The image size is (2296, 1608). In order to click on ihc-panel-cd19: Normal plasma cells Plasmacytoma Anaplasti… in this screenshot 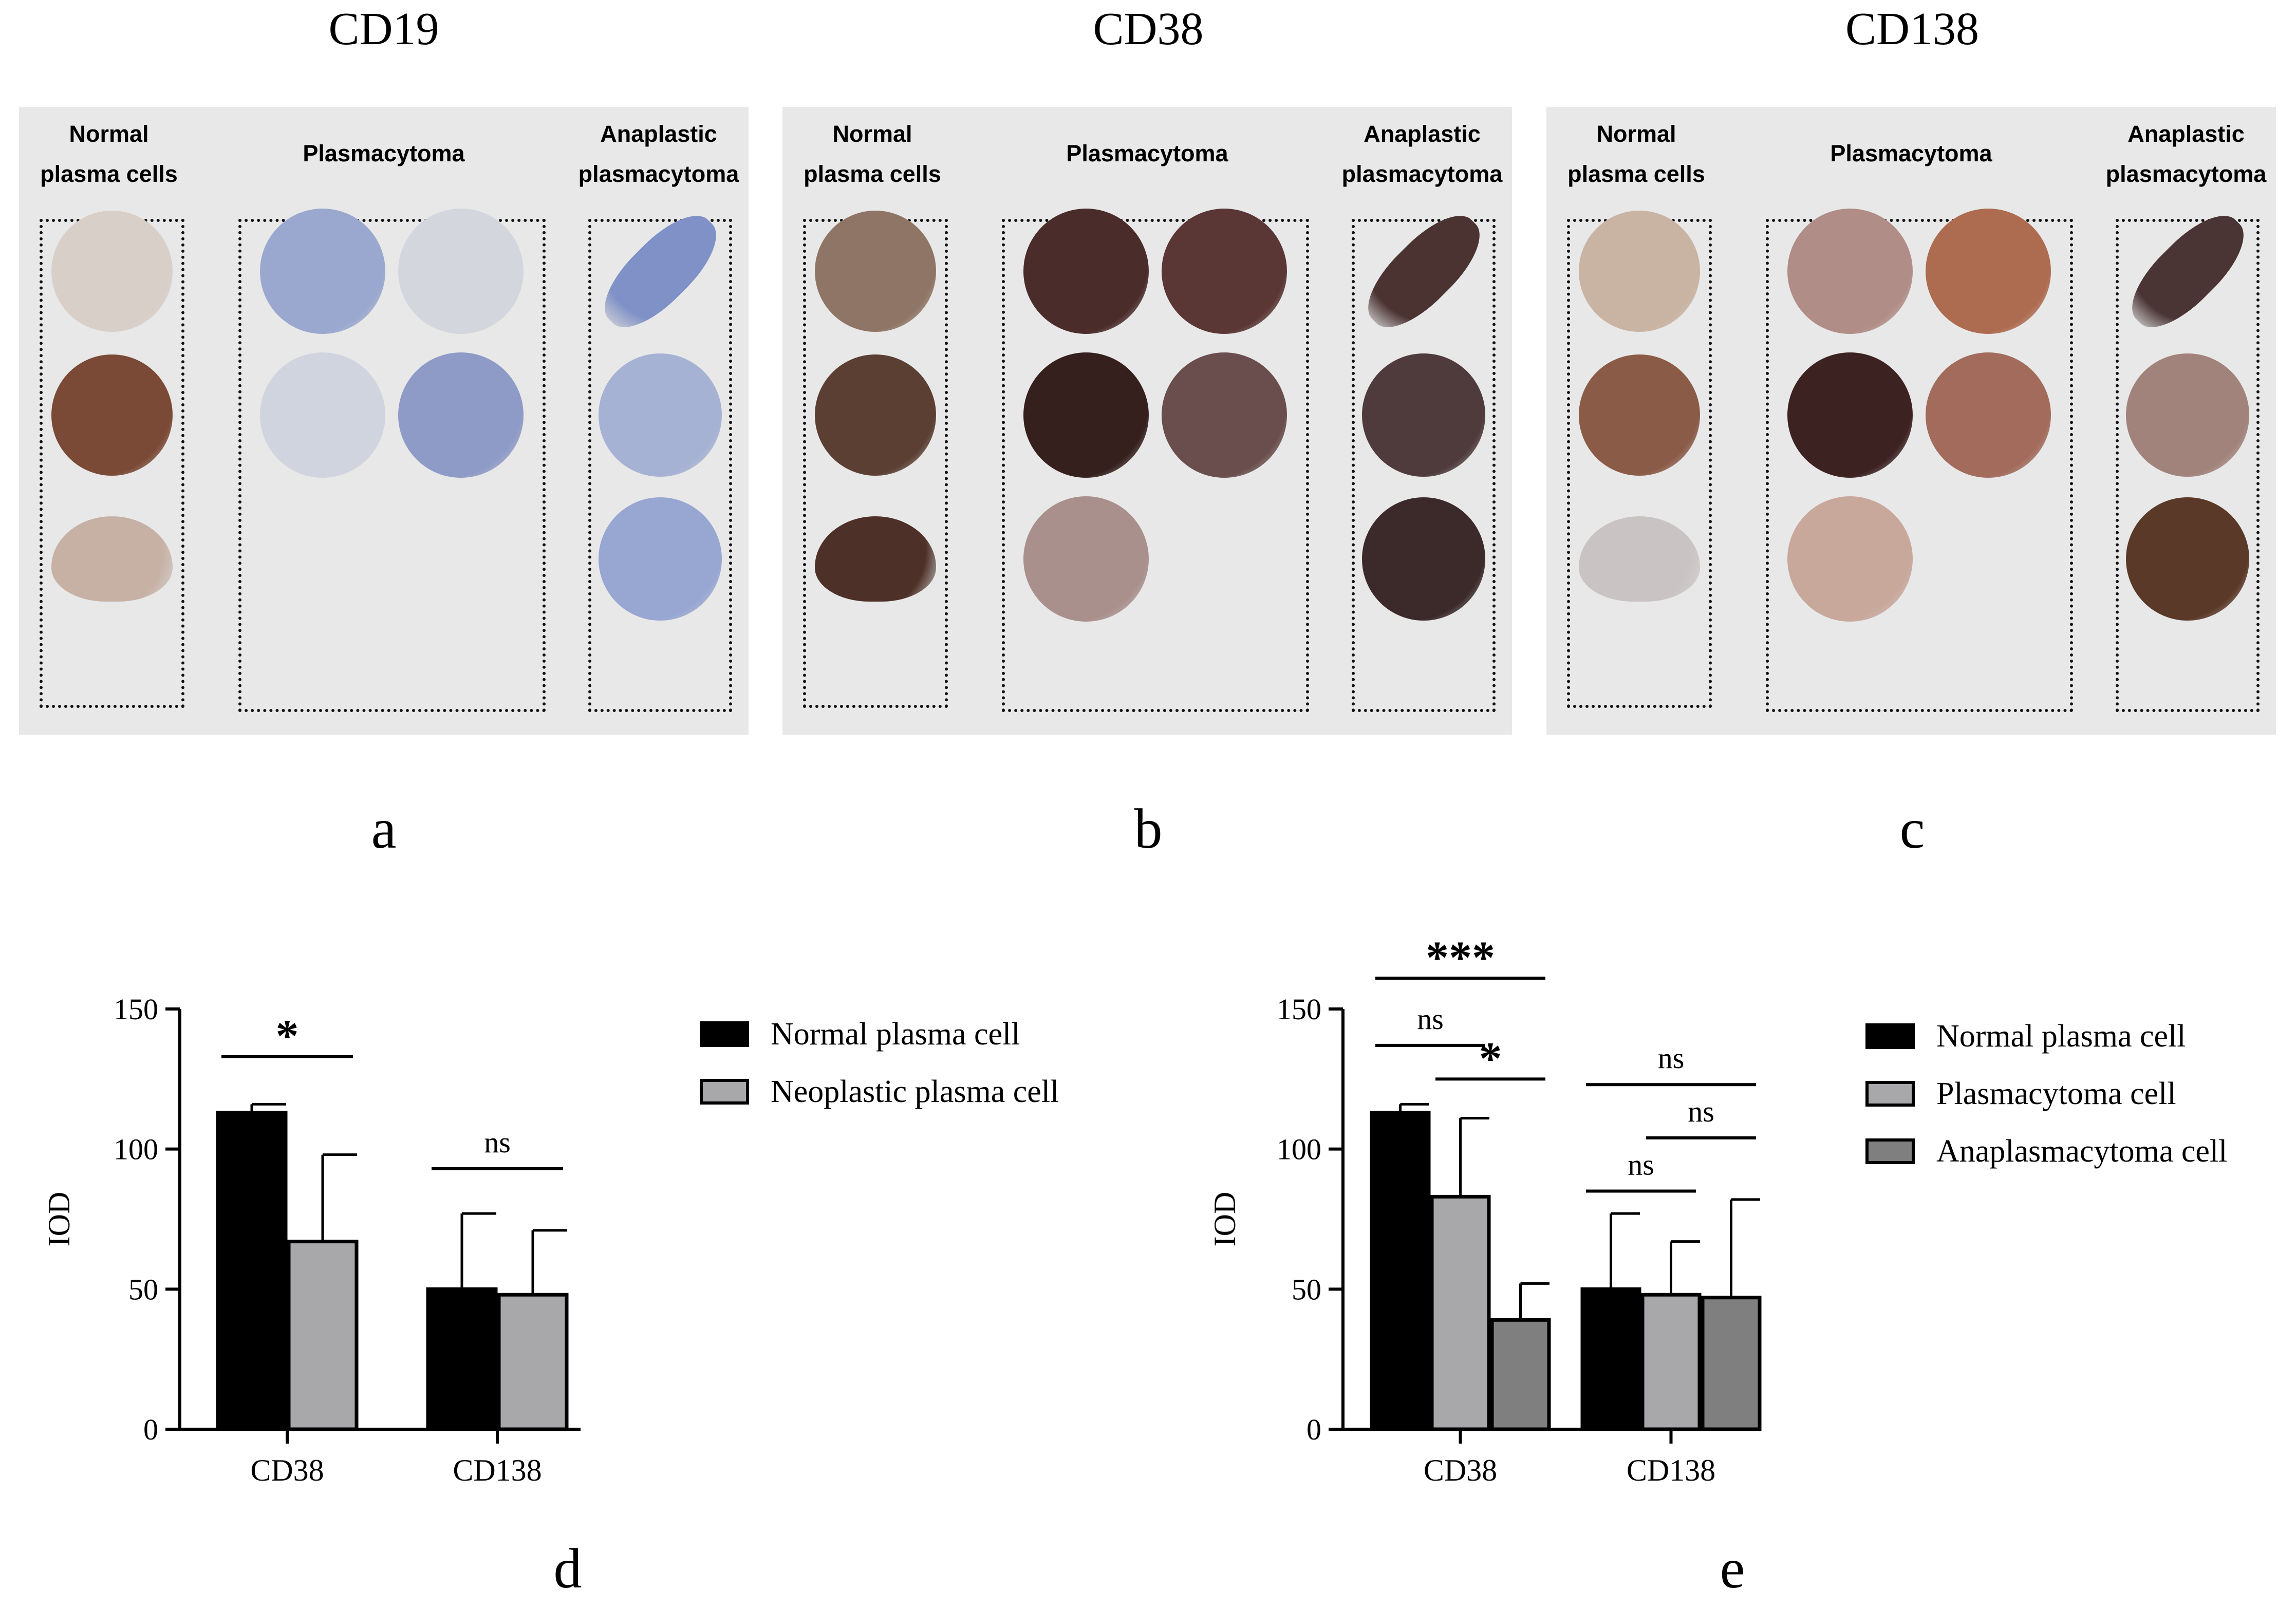, I will do `click(384, 421)`.